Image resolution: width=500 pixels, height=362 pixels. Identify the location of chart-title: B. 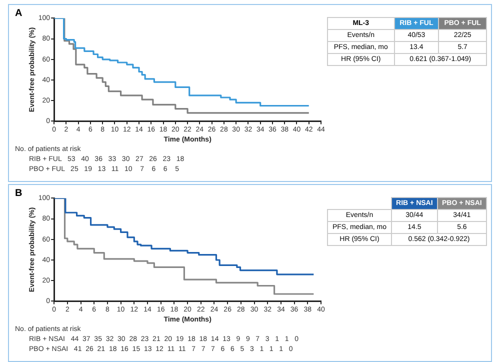
(18, 193).